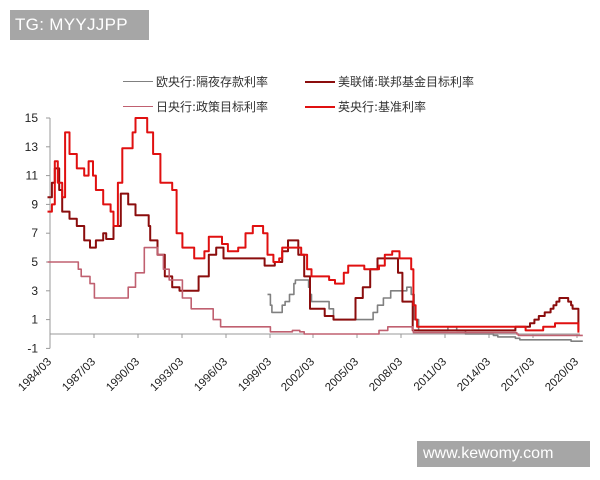 Image resolution: width=600 pixels, height=480 pixels. What do you see at coordinates (211, 375) in the screenshot?
I see `x-tick-label: 1996/03` at bounding box center [211, 375].